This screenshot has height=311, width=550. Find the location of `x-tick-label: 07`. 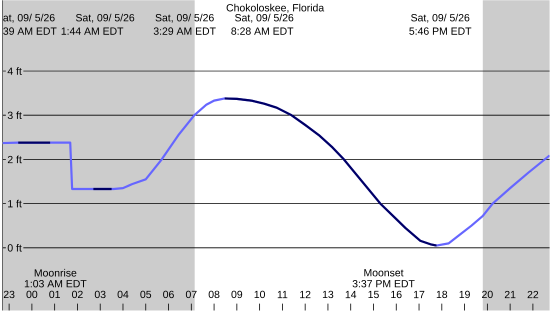

x-tick-label: 07 is located at coordinates (191, 294).